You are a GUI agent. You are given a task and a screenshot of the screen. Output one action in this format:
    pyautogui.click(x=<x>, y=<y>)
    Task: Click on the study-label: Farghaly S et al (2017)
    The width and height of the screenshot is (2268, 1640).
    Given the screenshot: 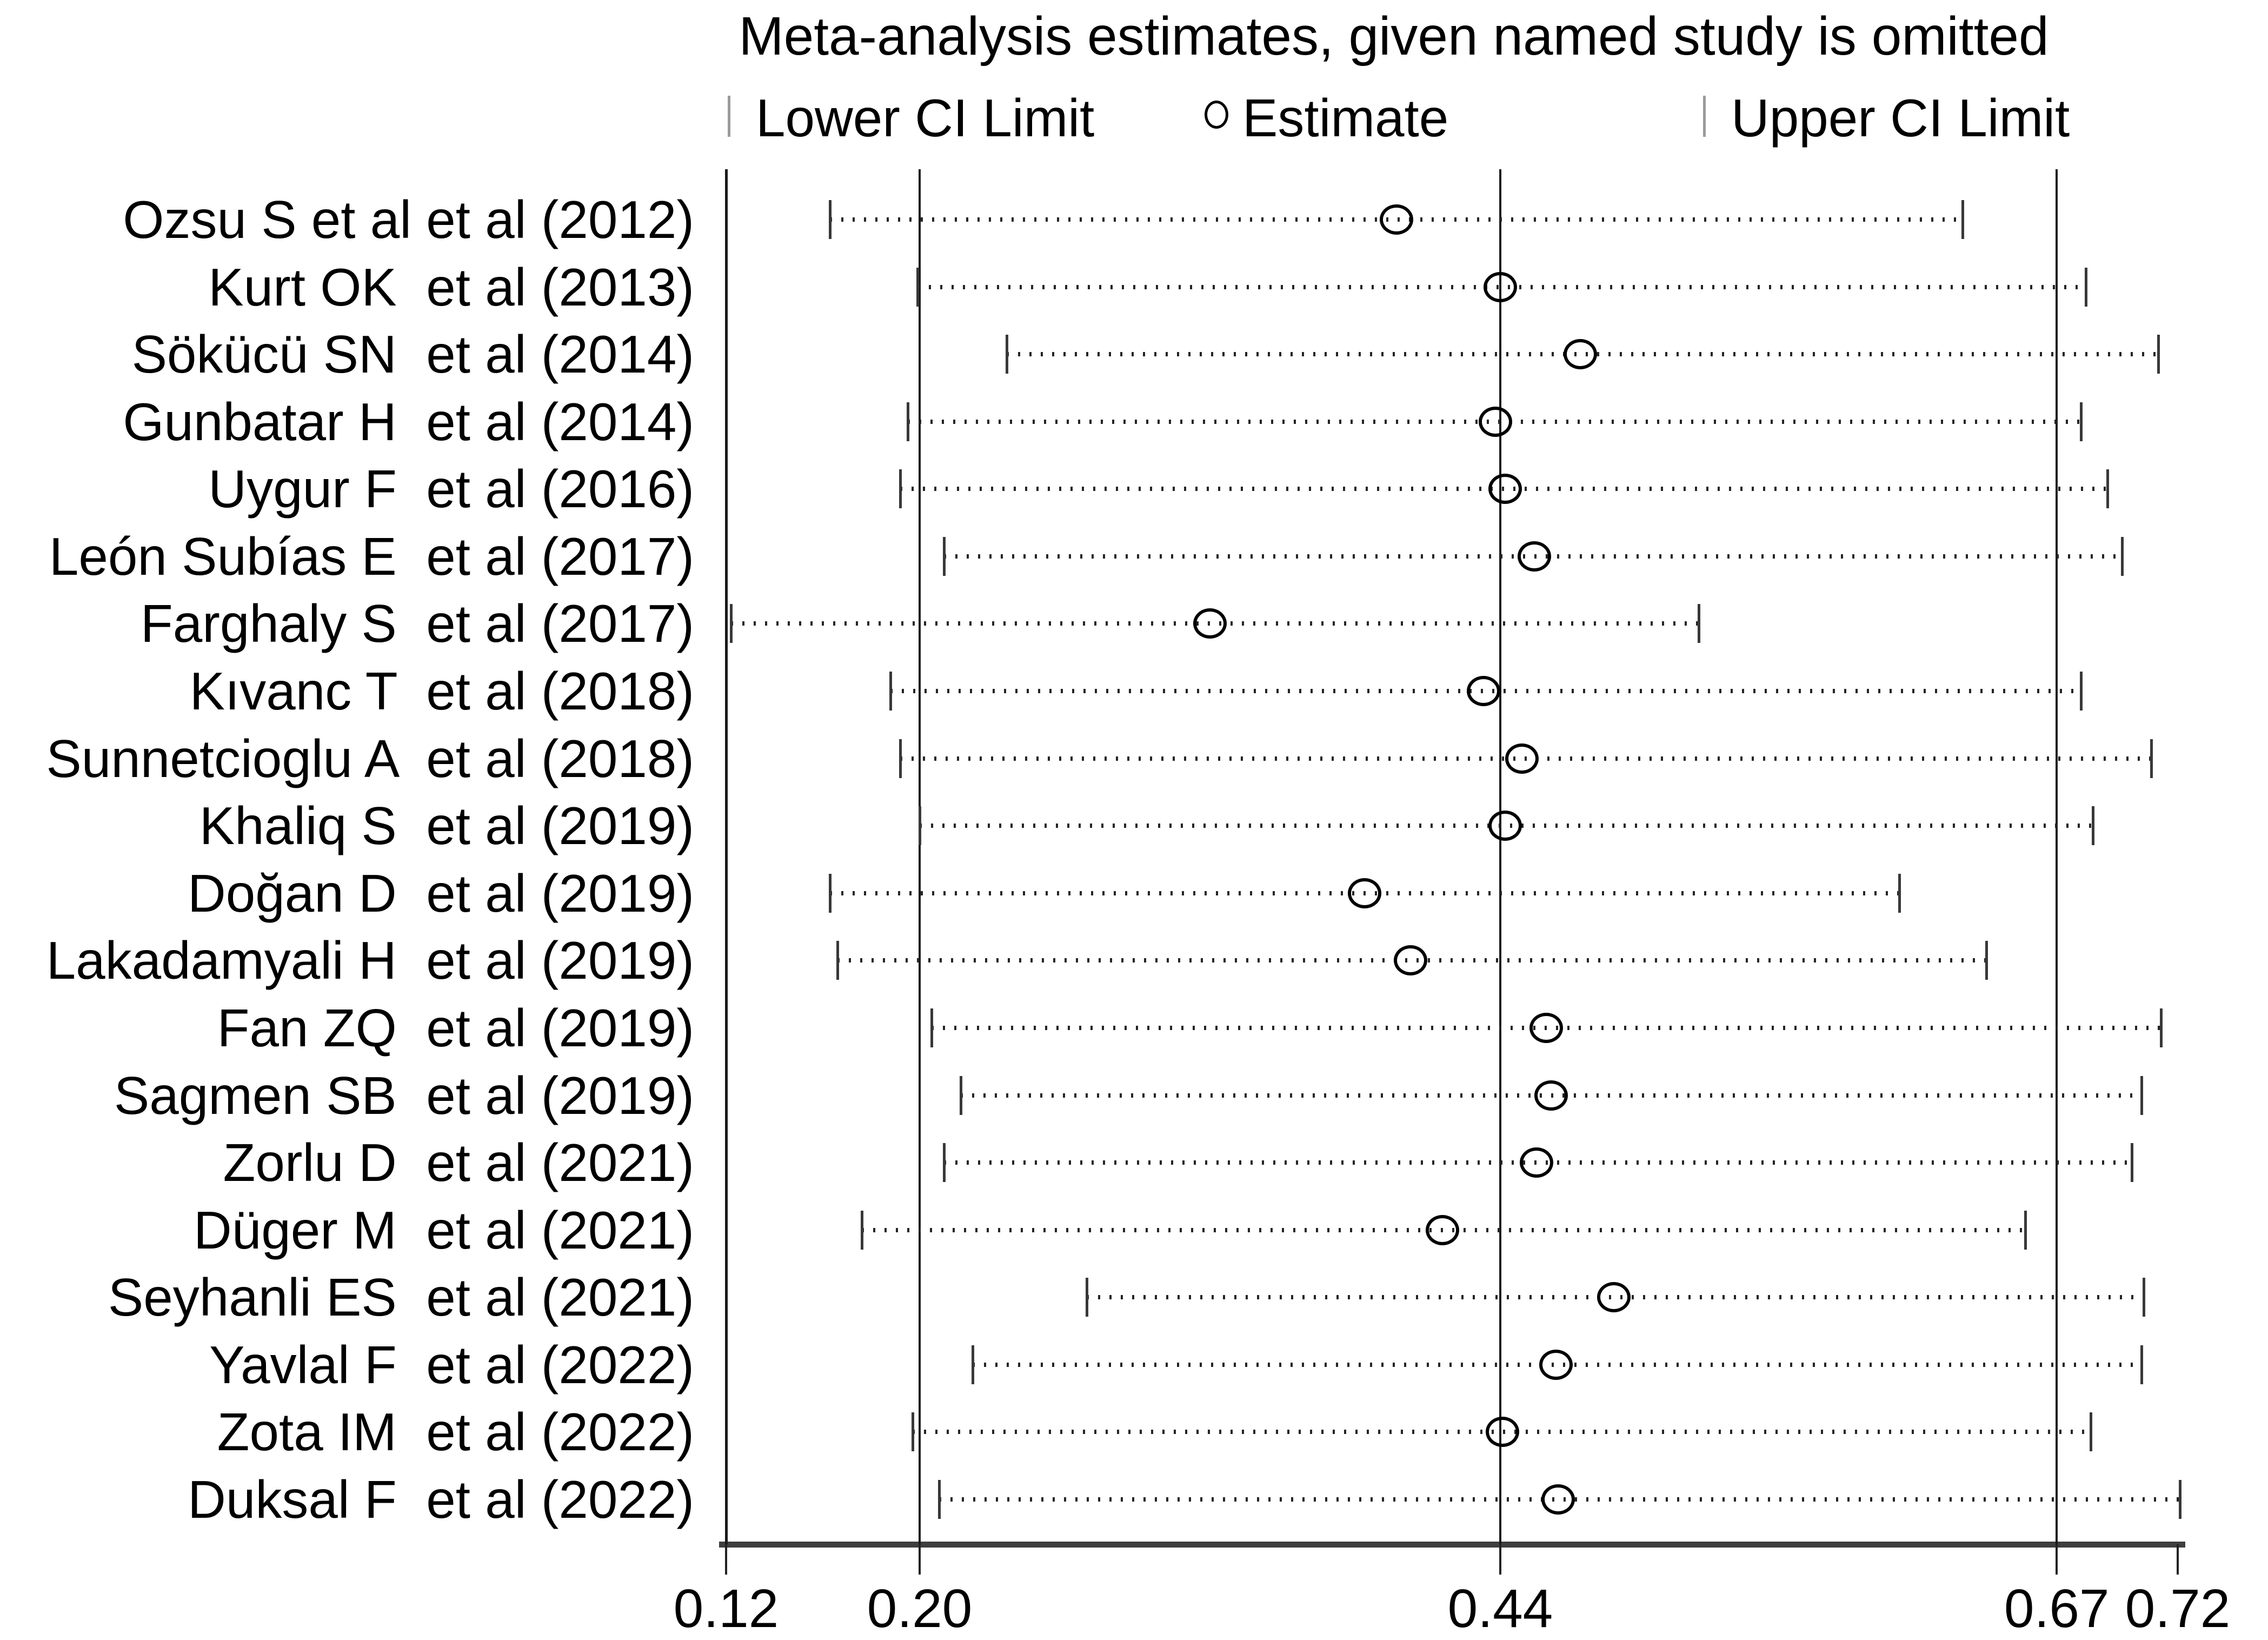 What is the action you would take?
    pyautogui.click(x=417, y=624)
    